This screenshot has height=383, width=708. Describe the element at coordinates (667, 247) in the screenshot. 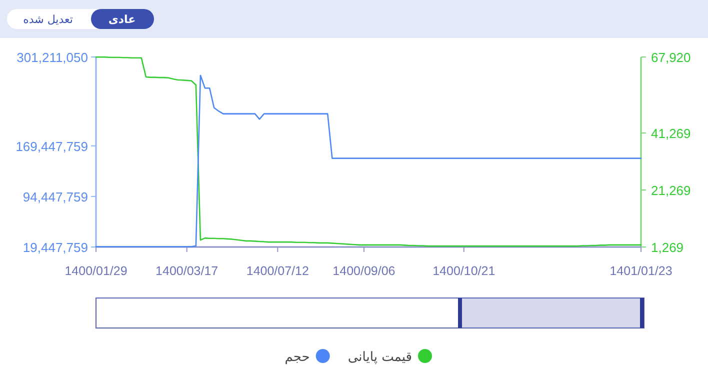

I see `y2-tick-label: 1,269` at that location.